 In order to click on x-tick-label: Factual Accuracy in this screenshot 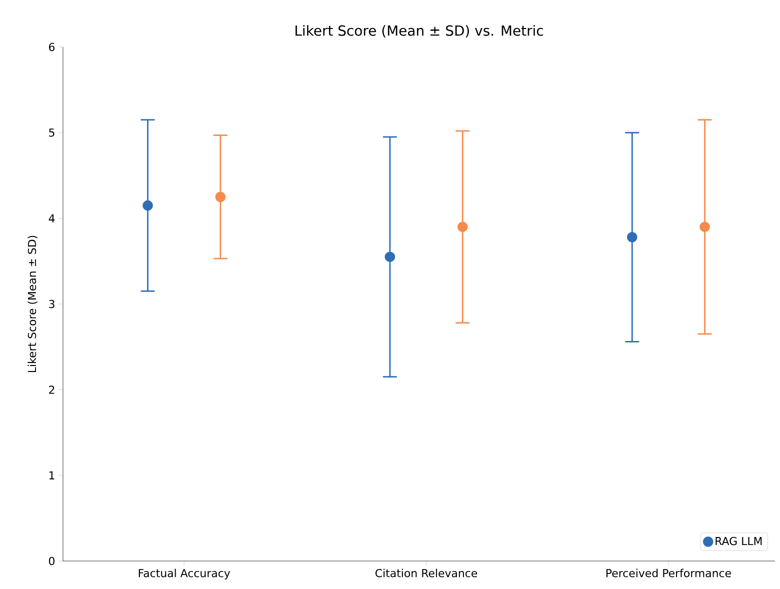, I will do `click(184, 574)`.